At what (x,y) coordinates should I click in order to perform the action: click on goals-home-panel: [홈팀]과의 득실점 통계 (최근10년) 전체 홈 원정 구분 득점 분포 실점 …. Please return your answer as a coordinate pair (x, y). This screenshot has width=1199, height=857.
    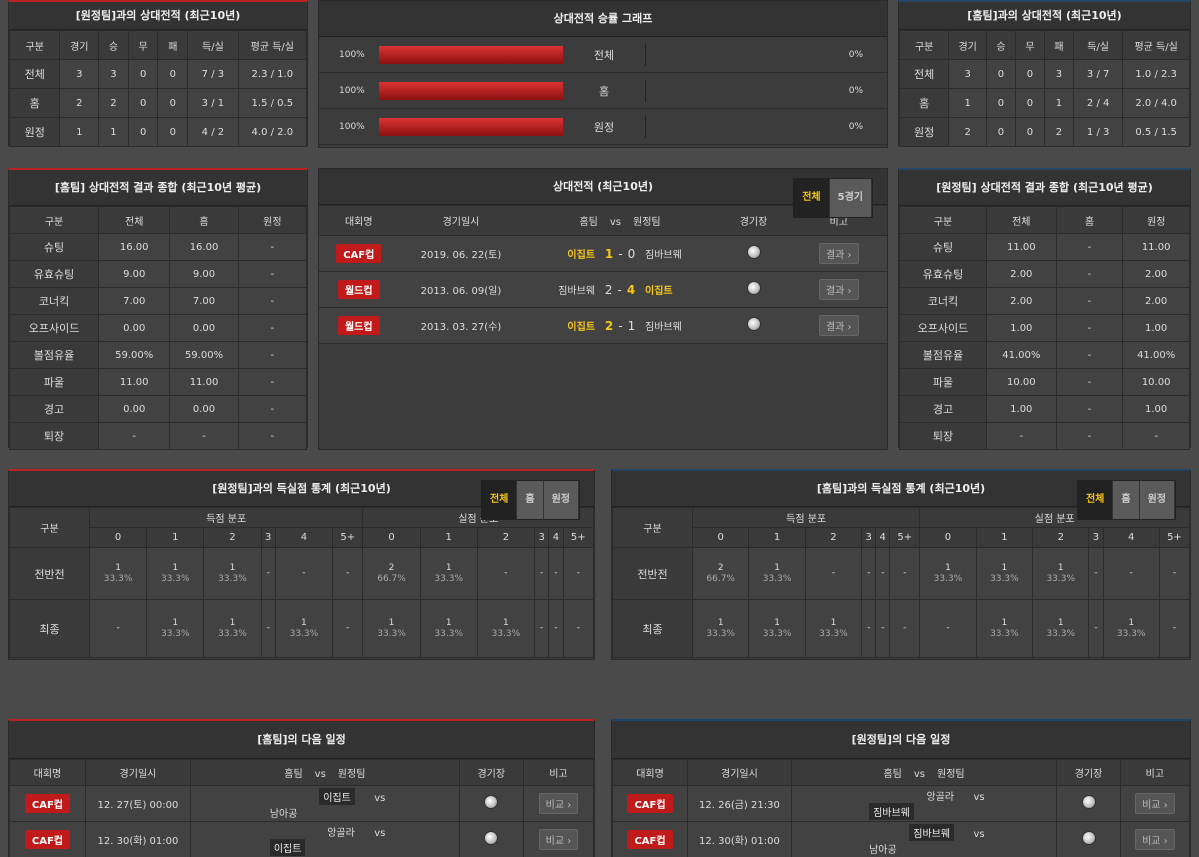
    Looking at the image, I should click on (901, 564).